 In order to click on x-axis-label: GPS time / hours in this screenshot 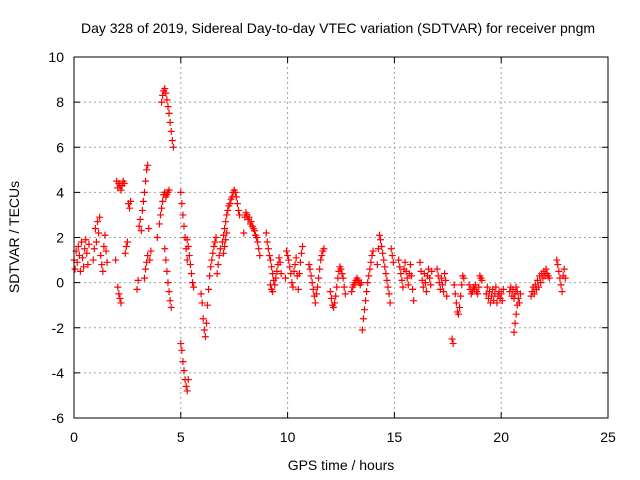, I will do `click(341, 465)`.